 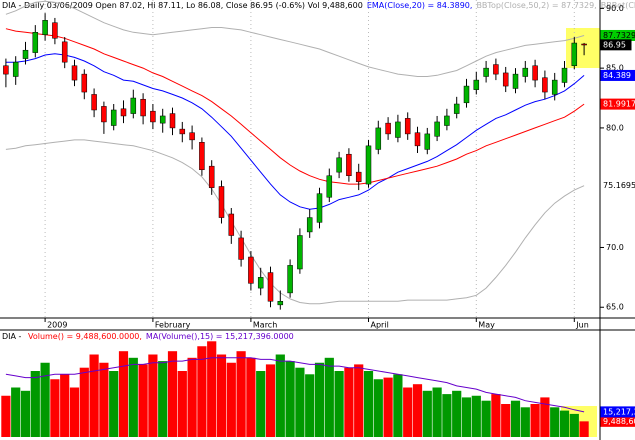 What do you see at coordinates (619, 104) in the screenshot?
I see `value-label: 81.9917` at bounding box center [619, 104].